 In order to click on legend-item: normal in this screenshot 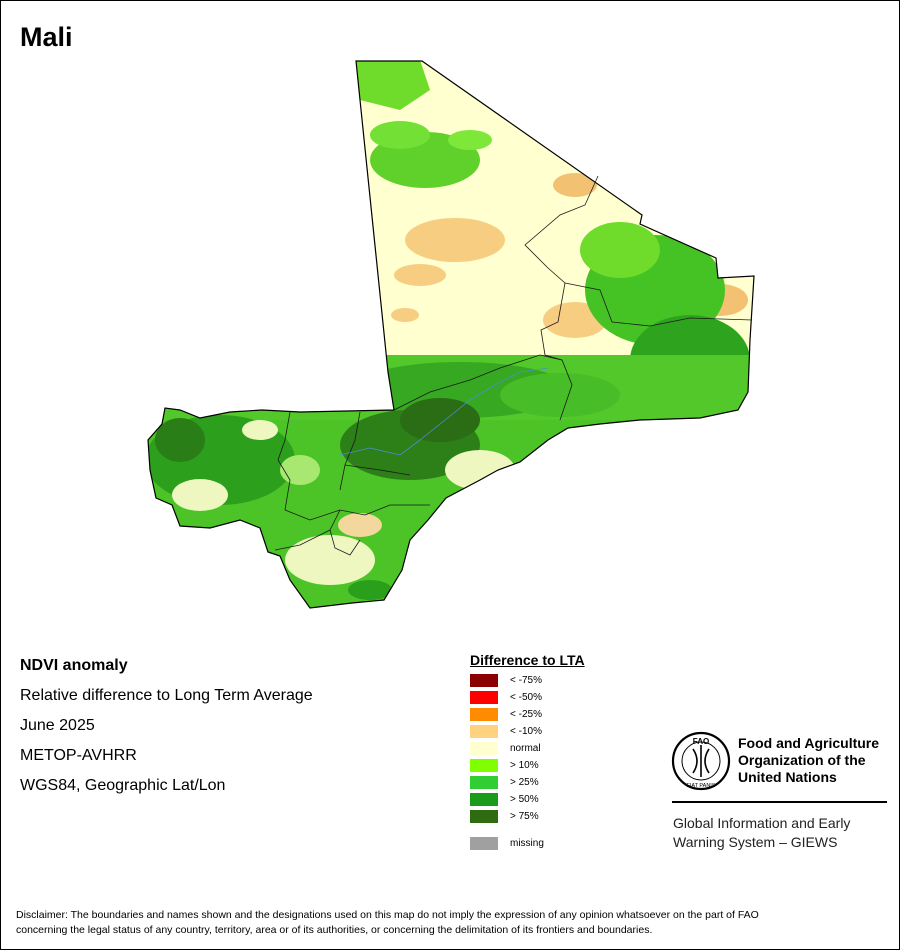, I will do `click(527, 748)`.